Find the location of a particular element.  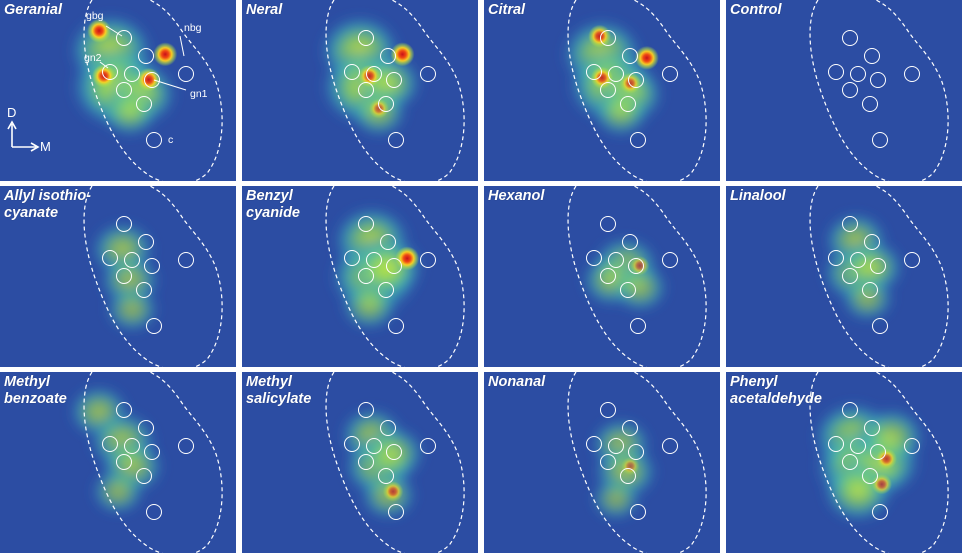

panel-methyl-salicylate: Methyl salicylate is located at coordinates (360, 462).